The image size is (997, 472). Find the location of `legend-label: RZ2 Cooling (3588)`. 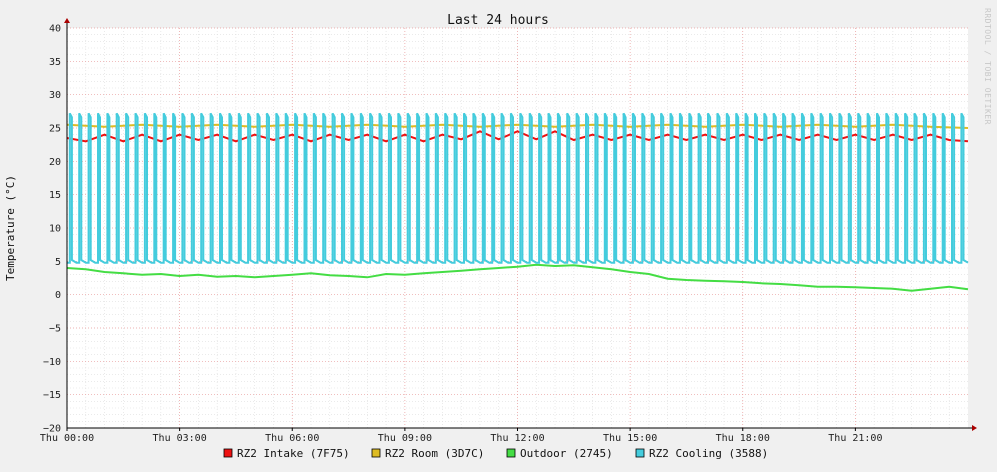

legend-label: RZ2 Cooling (3588) is located at coordinates (708, 453).